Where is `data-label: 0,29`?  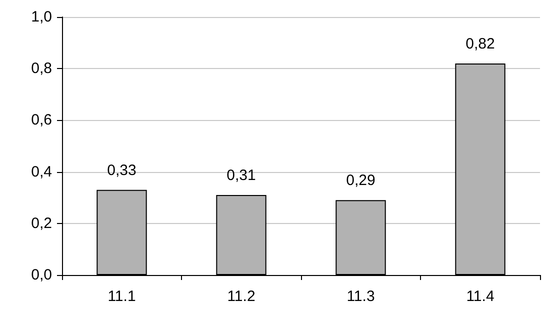
data-label: 0,29 is located at coordinates (361, 181).